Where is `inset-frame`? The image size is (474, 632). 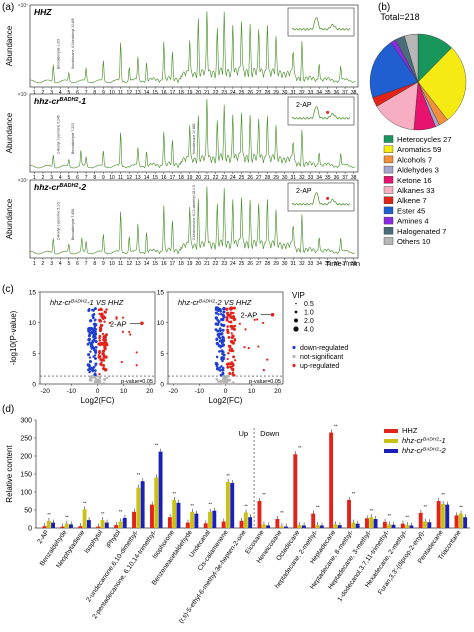 inset-frame is located at coordinates (321, 197).